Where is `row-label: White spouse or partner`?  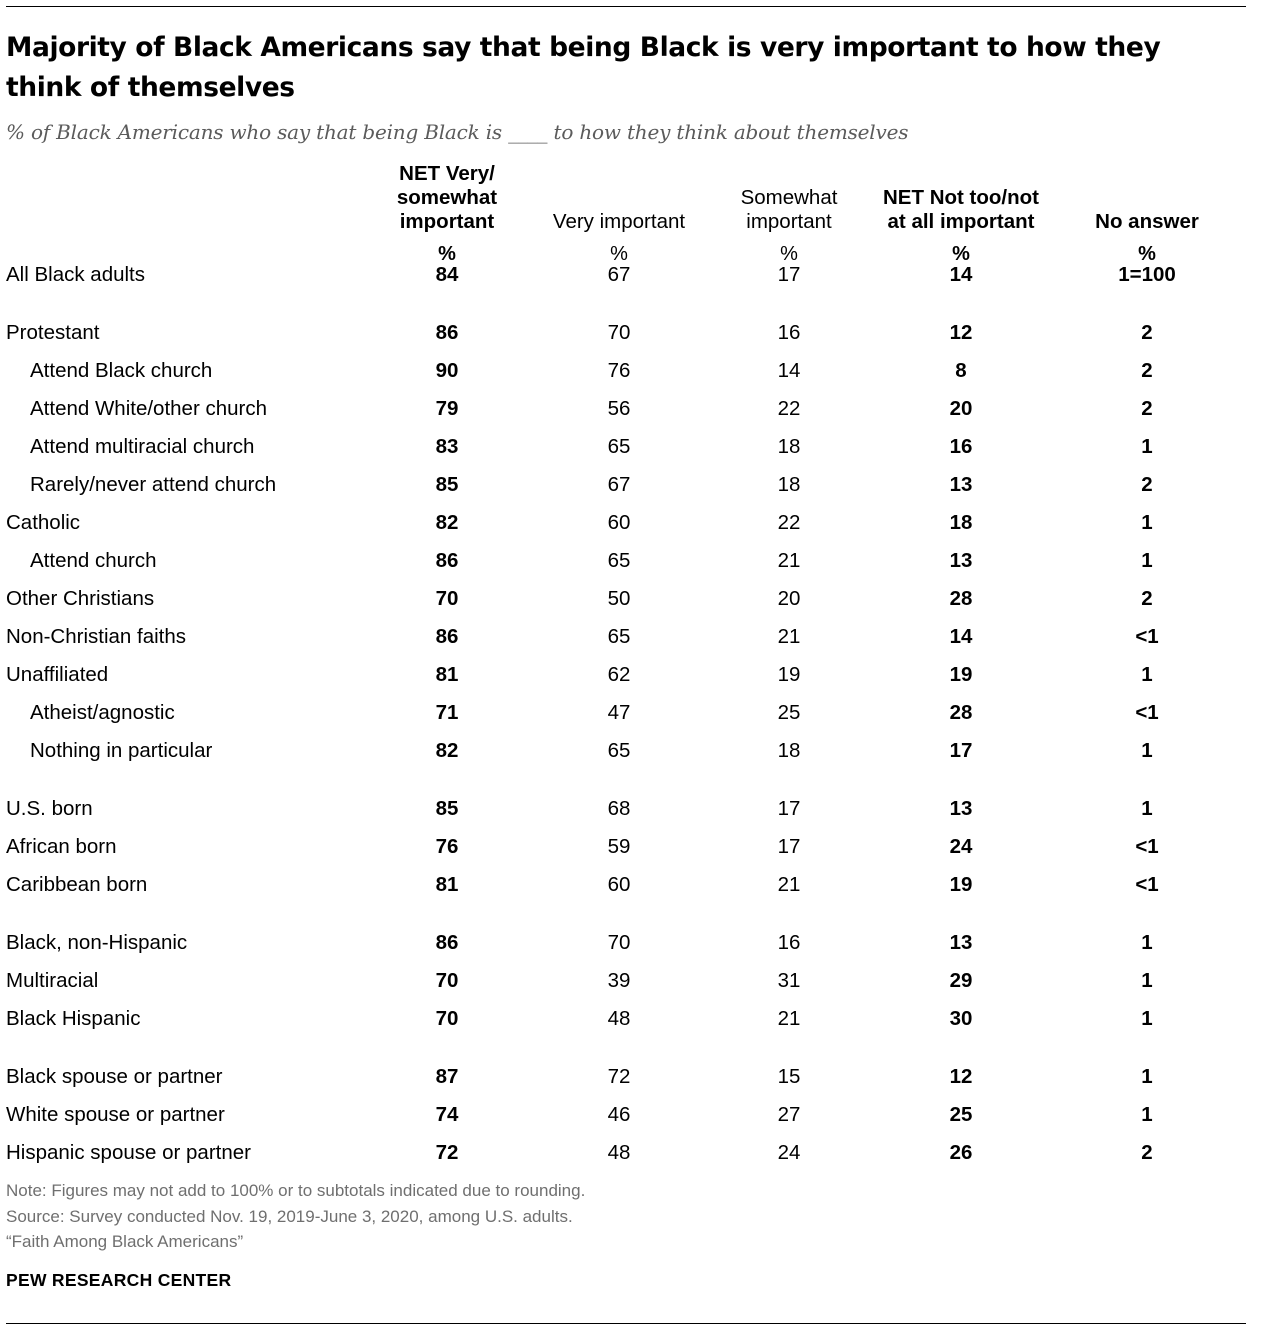
row-label: White spouse or partner is located at coordinates (115, 1114).